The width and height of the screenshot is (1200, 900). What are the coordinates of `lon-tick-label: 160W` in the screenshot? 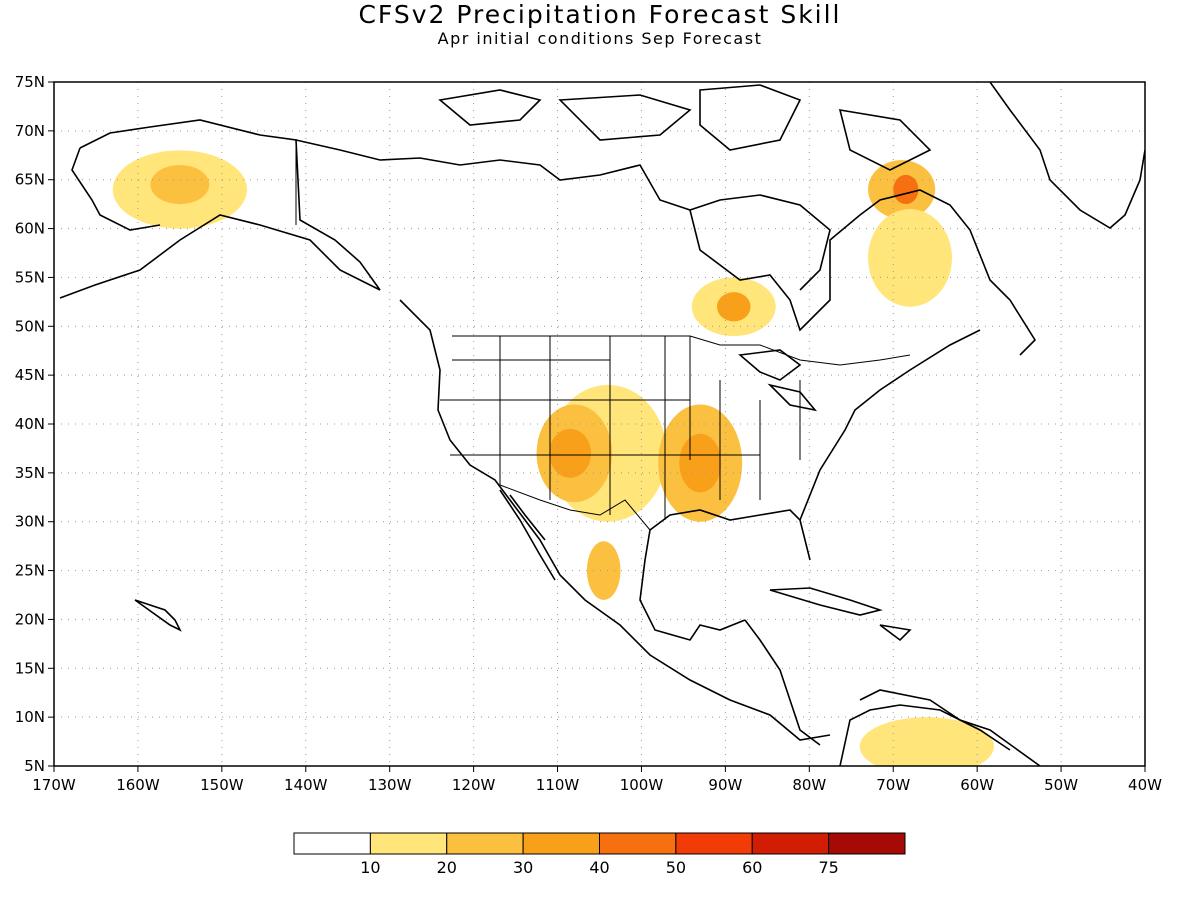 It's located at (138, 785).